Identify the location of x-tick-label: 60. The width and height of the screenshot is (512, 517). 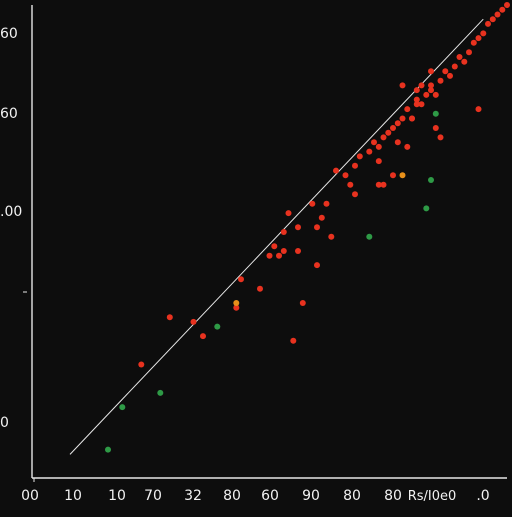
(270, 496).